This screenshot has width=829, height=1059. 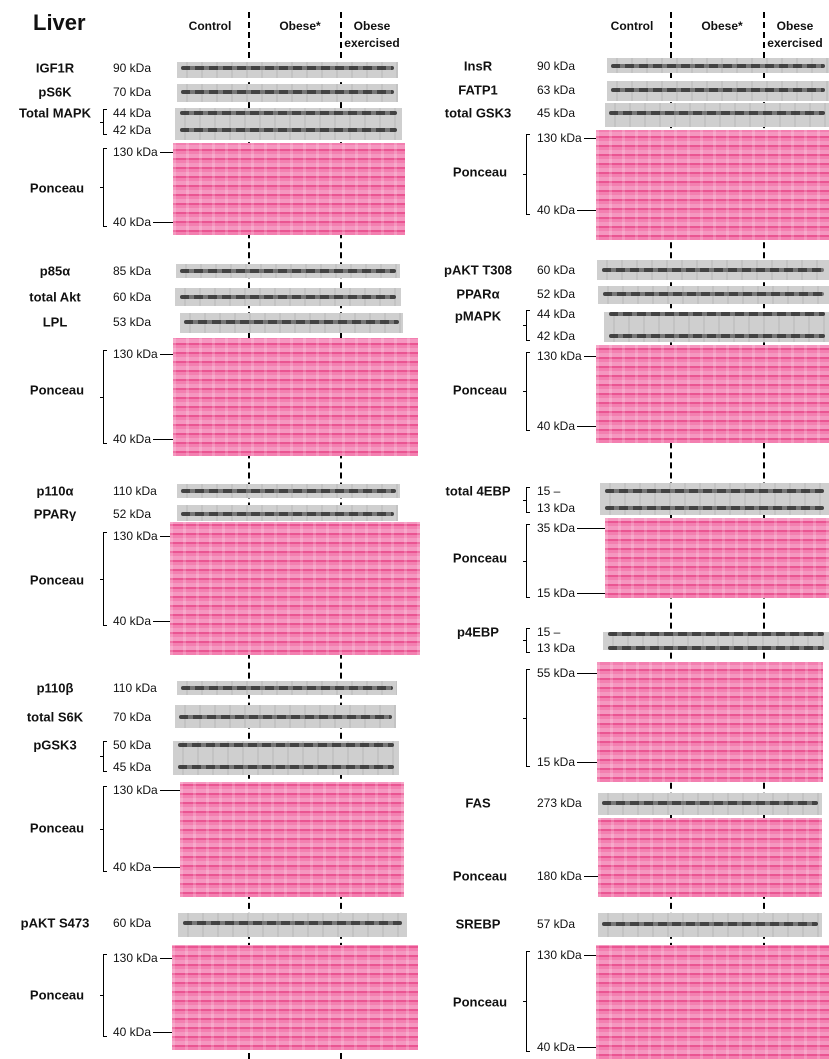 What do you see at coordinates (132, 717) in the screenshot?
I see `kda-marker: 70 kDa` at bounding box center [132, 717].